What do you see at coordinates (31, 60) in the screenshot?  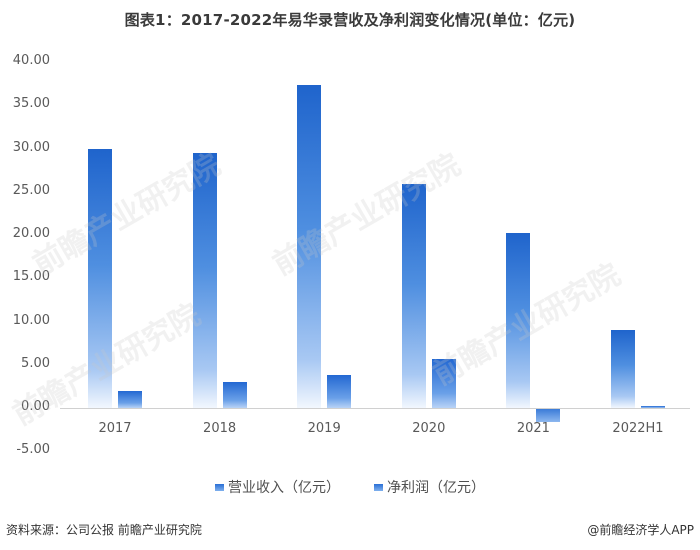 I see `y-tick-label: 40.00` at bounding box center [31, 60].